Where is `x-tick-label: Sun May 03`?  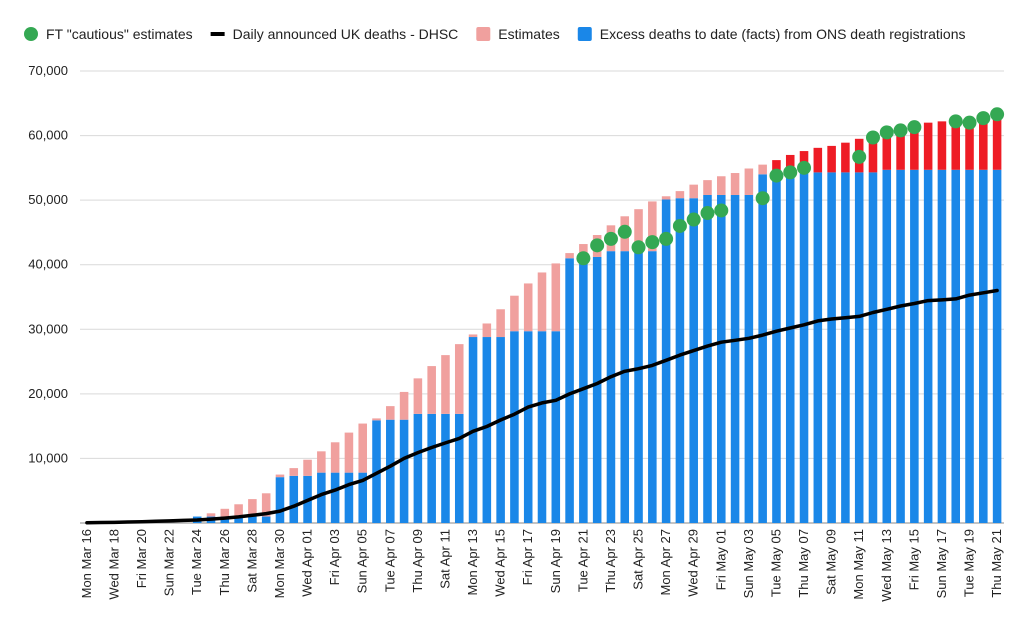 x-tick-label: Sun May 03 is located at coordinates (748, 563).